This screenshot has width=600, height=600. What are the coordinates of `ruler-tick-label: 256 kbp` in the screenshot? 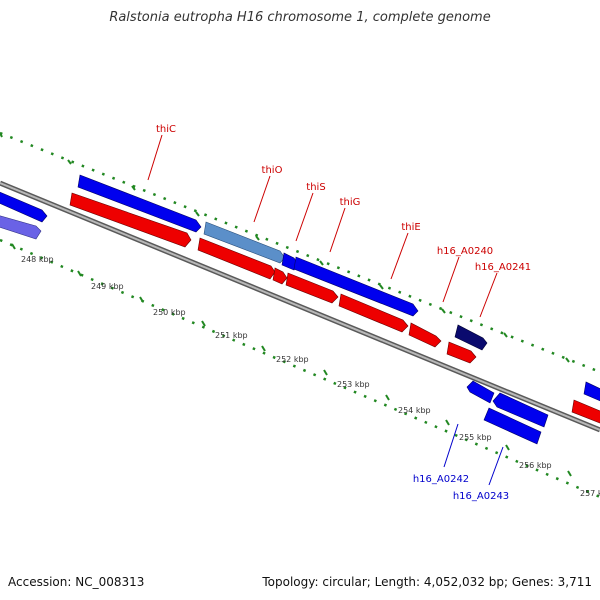 It's located at (535, 465).